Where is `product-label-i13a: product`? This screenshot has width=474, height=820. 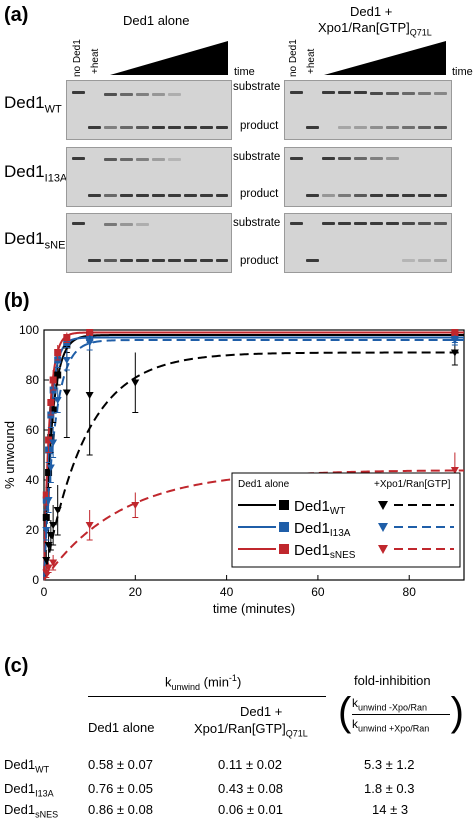
product-label-i13a: product is located at coordinates (259, 194).